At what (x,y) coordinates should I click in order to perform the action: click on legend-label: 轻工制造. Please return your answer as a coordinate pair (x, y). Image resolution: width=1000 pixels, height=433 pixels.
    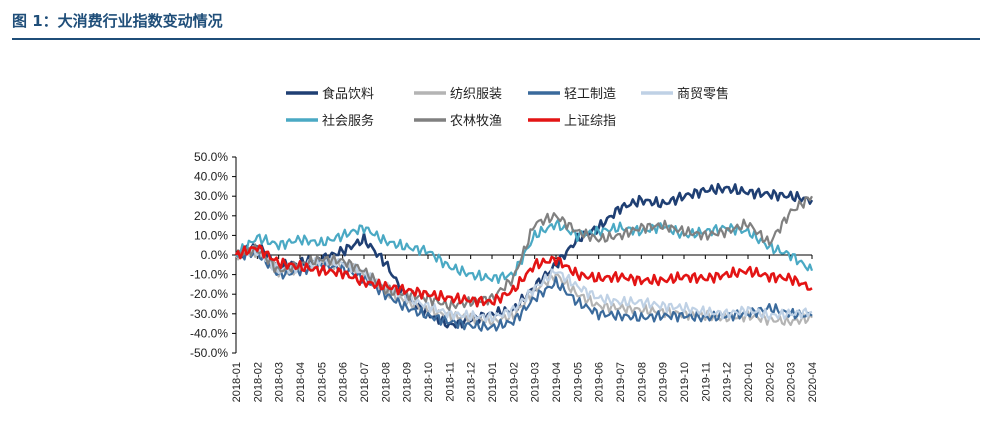
    Looking at the image, I should click on (590, 94).